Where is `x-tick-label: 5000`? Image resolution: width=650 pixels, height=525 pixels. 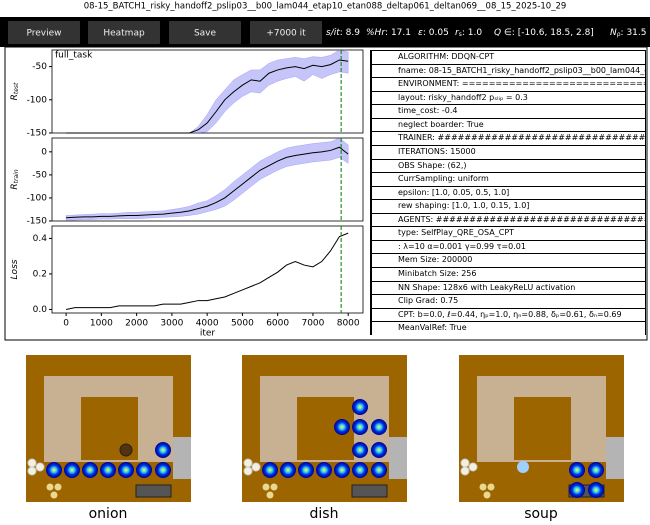
x-tick-label: 5000 is located at coordinates (242, 324).